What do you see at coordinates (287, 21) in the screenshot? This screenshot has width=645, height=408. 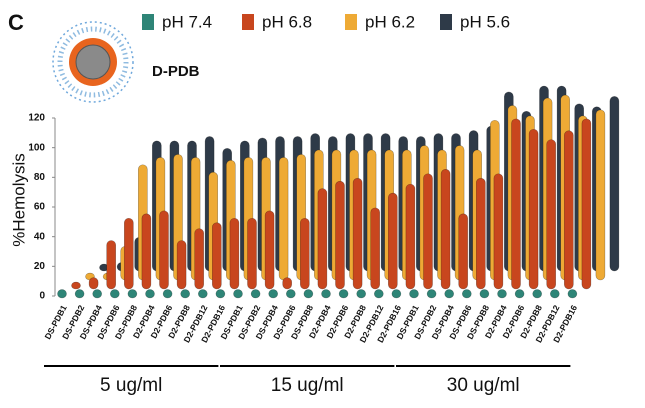 I see `legend-label: pH 6.8` at bounding box center [287, 21].